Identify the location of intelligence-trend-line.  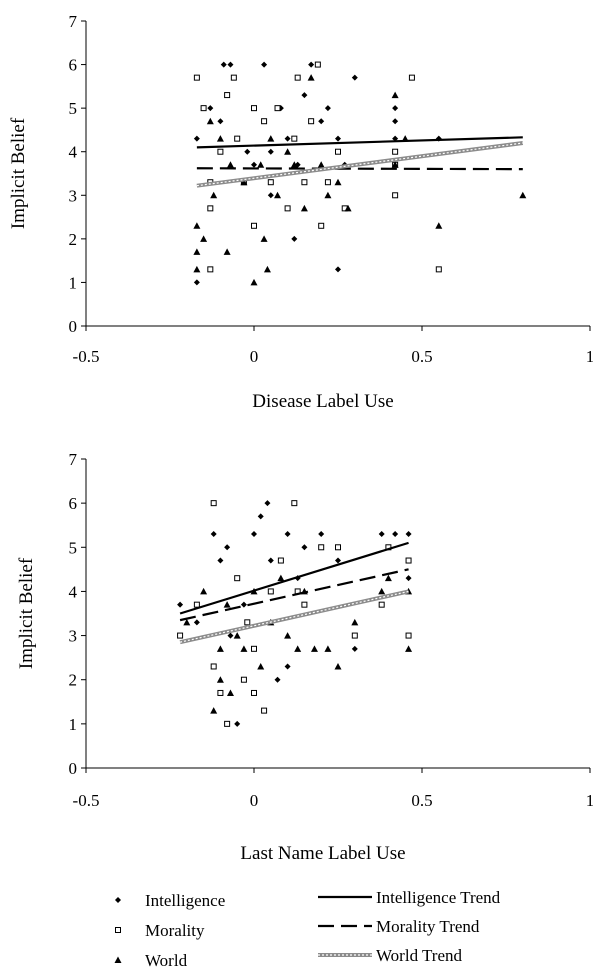
(359, 142).